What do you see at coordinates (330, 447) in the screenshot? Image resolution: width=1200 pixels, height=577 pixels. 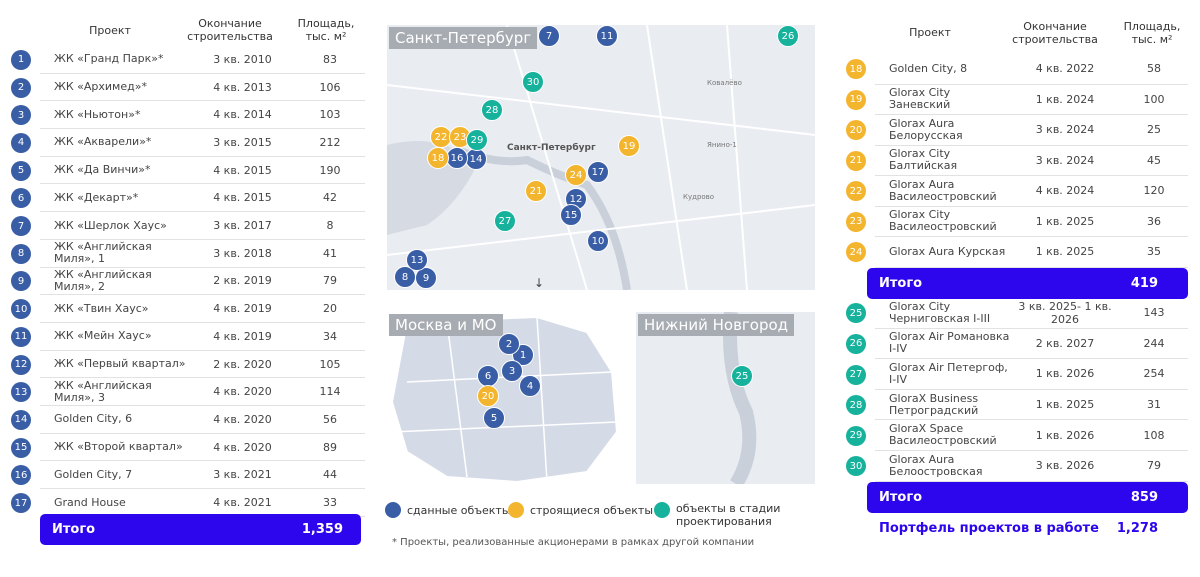 I see `area-value: 89` at bounding box center [330, 447].